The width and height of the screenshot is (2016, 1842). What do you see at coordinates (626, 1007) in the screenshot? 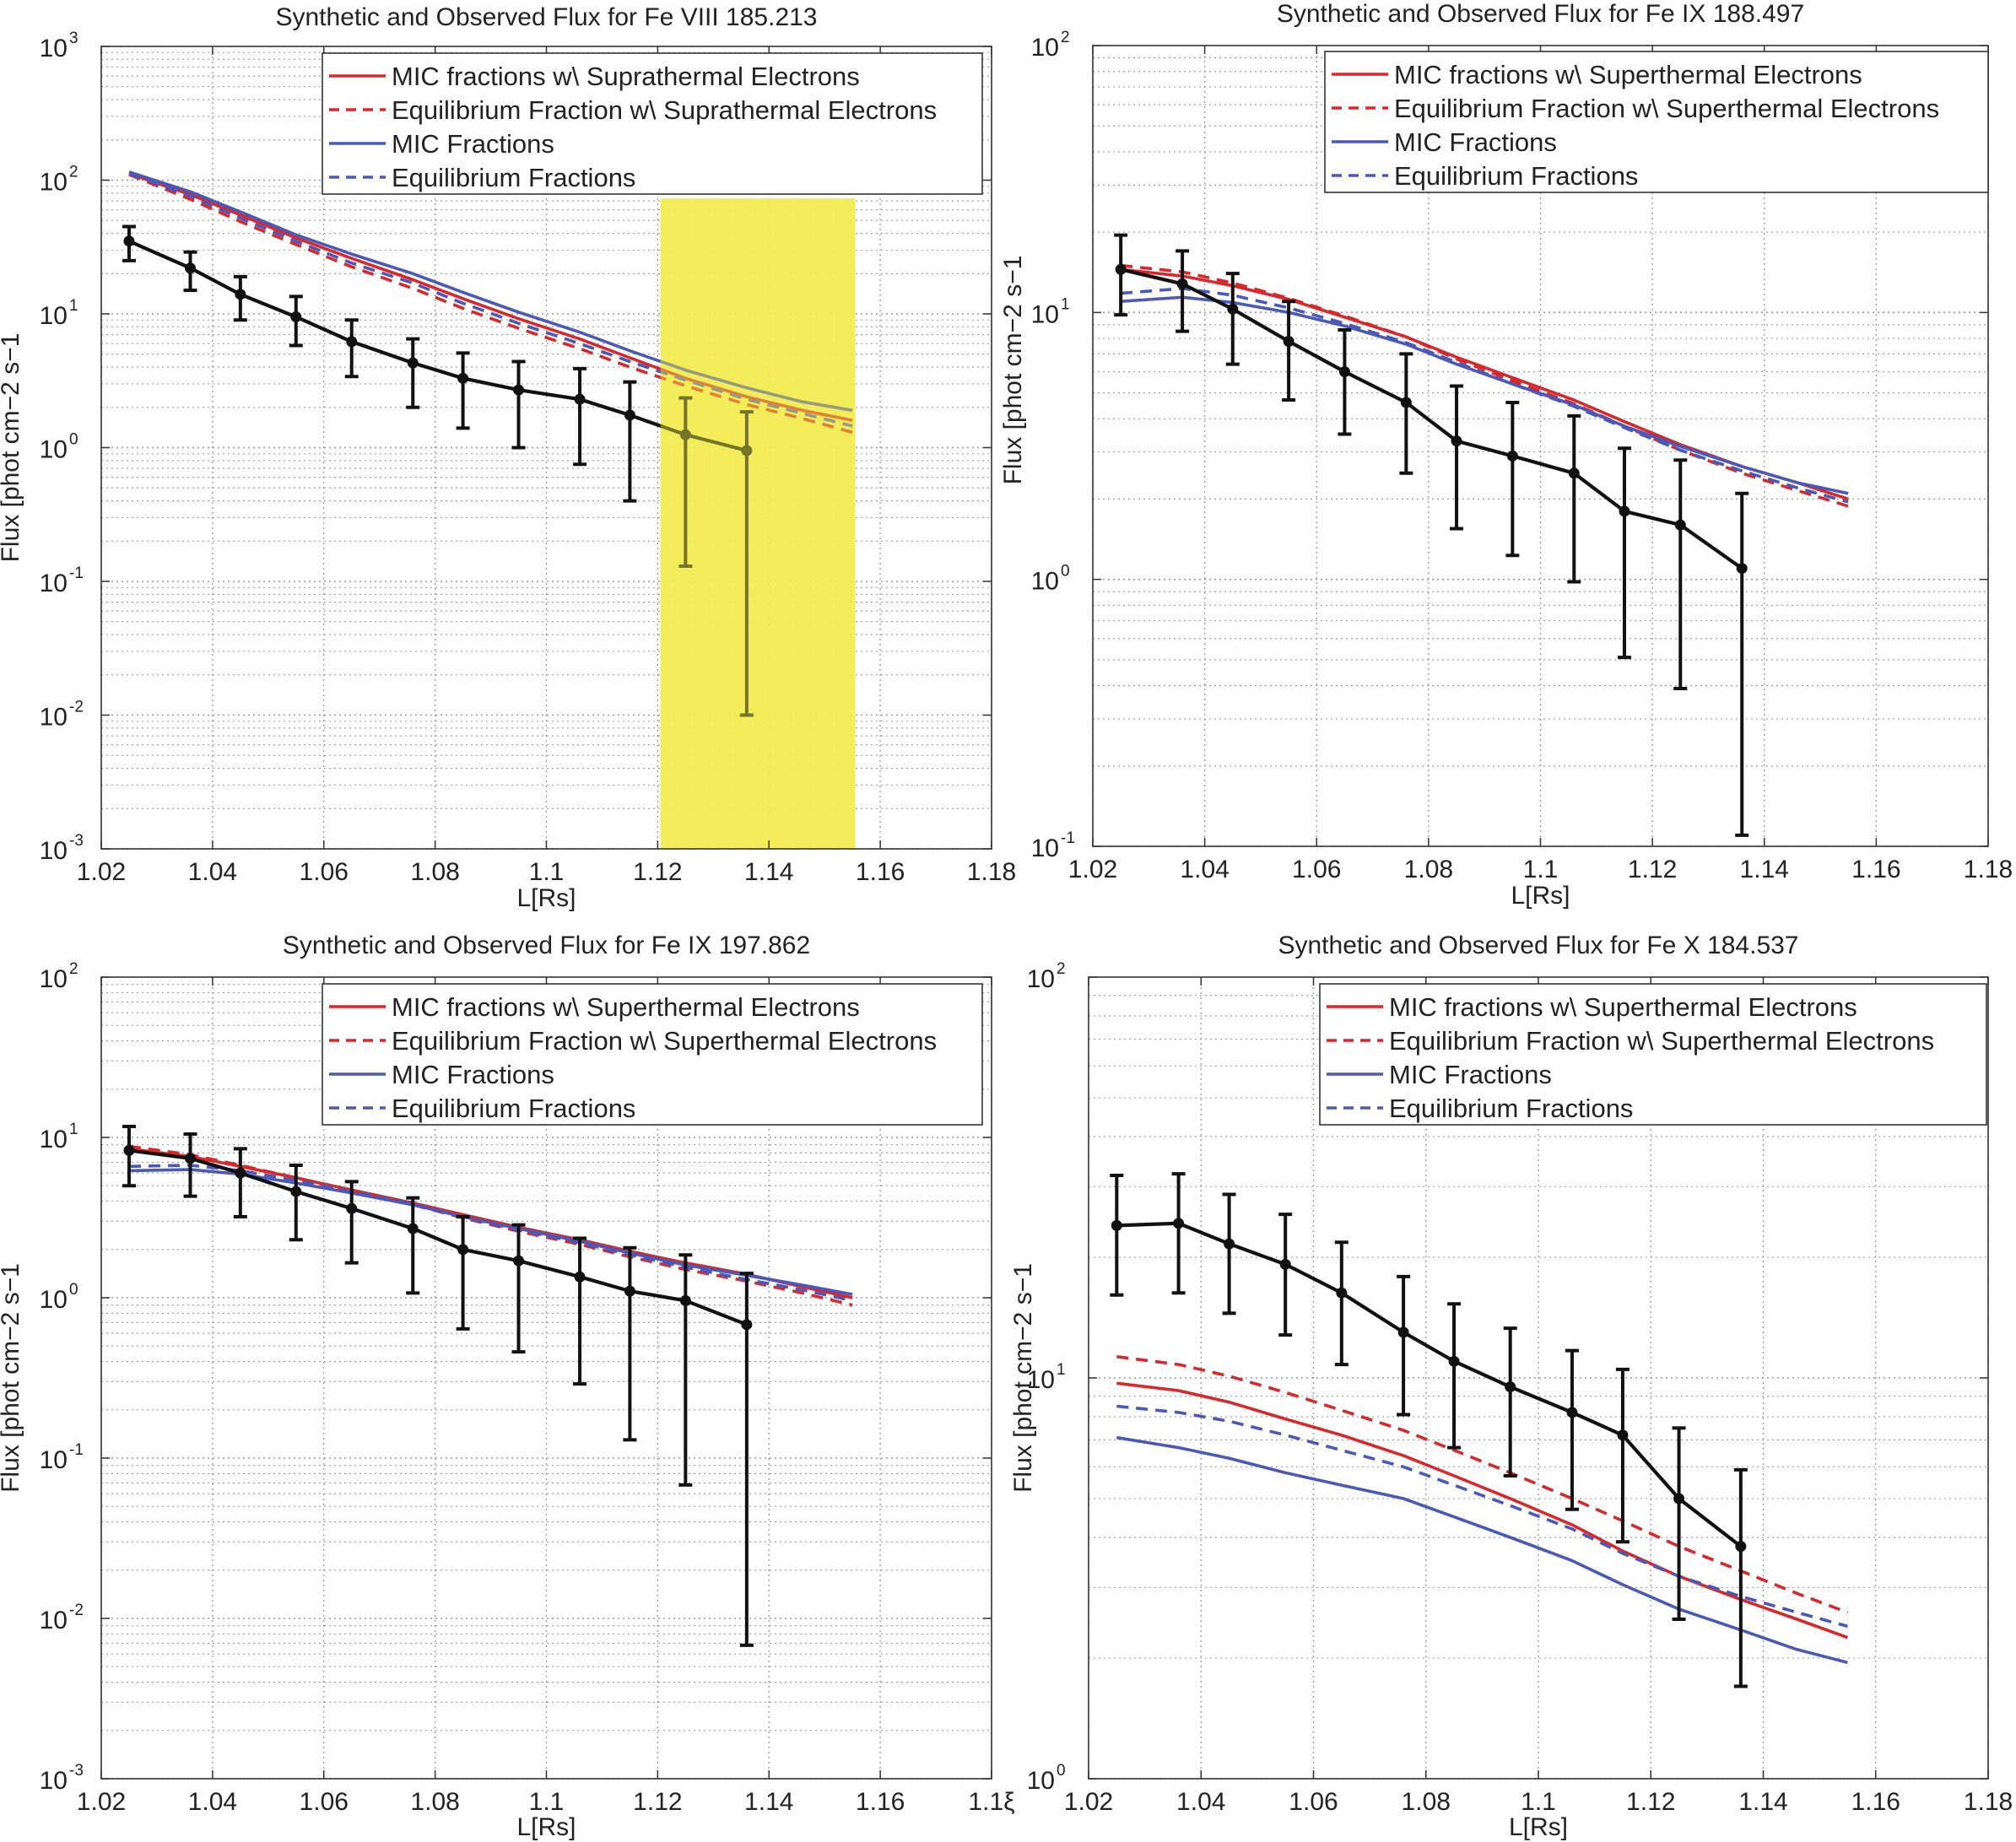
I see `legend-label-1: MIC fractions w\ Superthermal Electrons` at bounding box center [626, 1007].